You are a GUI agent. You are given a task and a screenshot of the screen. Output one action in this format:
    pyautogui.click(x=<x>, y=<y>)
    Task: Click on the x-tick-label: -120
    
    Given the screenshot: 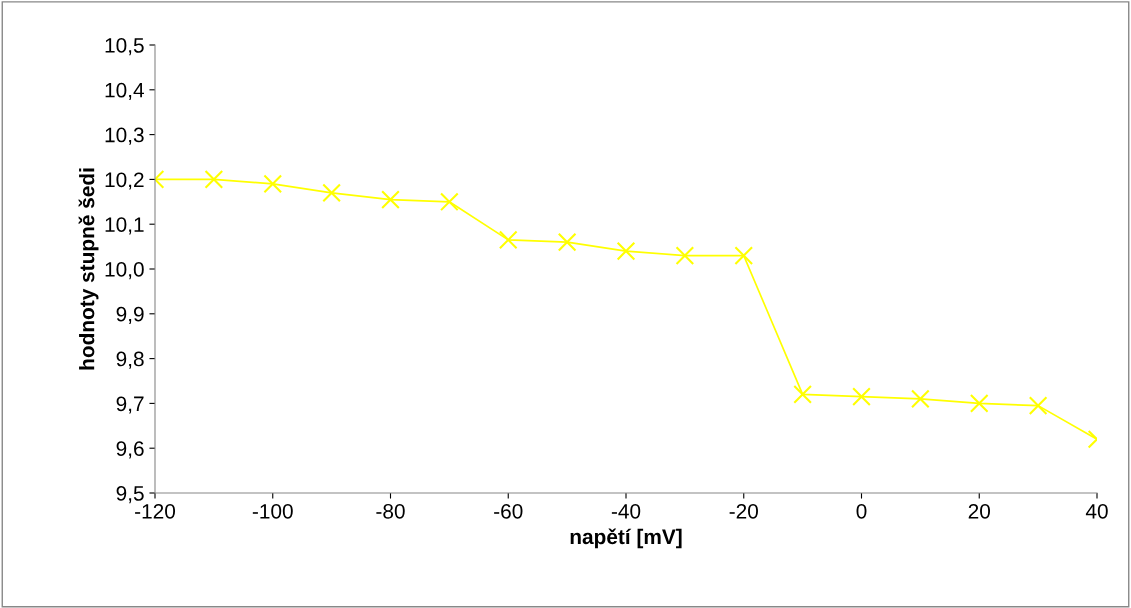 What is the action you would take?
    pyautogui.click(x=155, y=511)
    